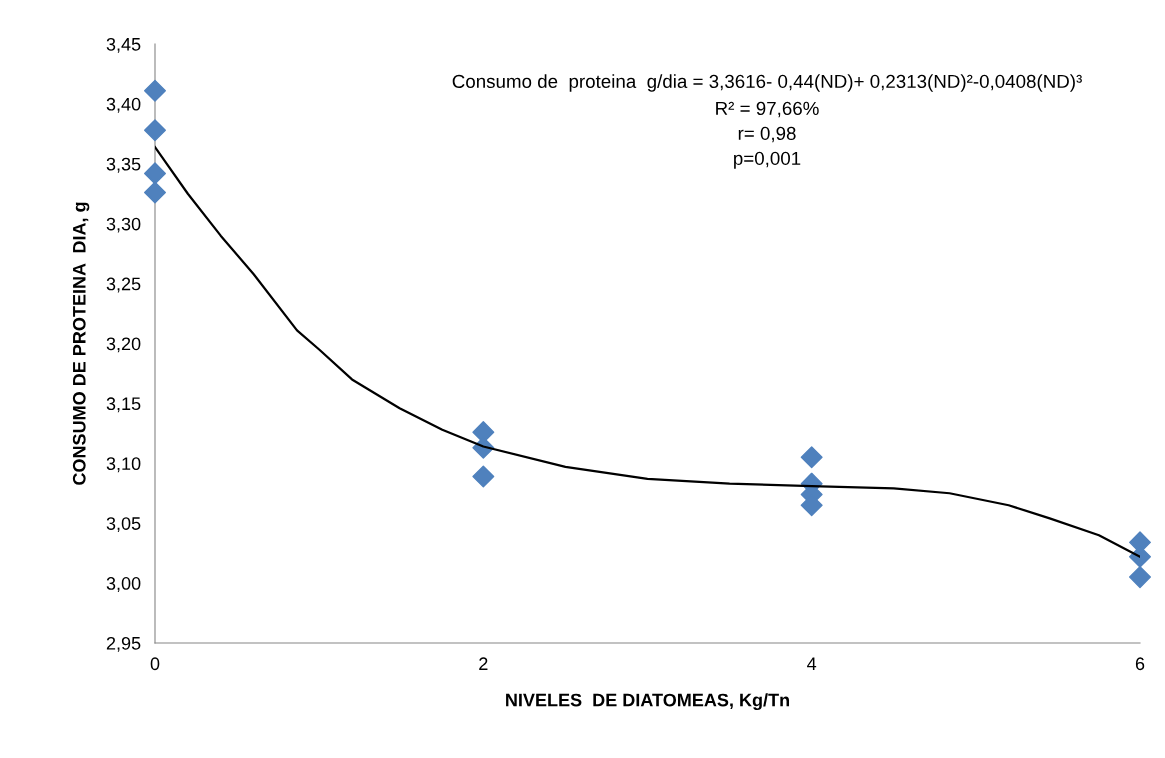 This screenshot has width=1165, height=758. Describe the element at coordinates (123, 45) in the screenshot. I see `y-tick-label: 3,45` at that location.